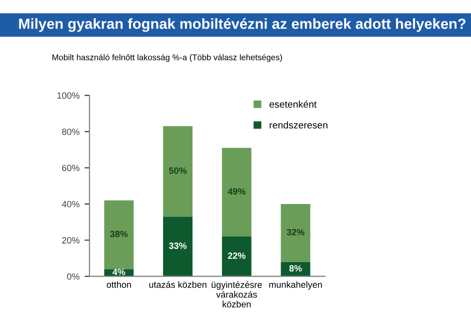  Describe the element at coordinates (71, 131) in the screenshot. I see `y-tick-label: 80%` at that location.